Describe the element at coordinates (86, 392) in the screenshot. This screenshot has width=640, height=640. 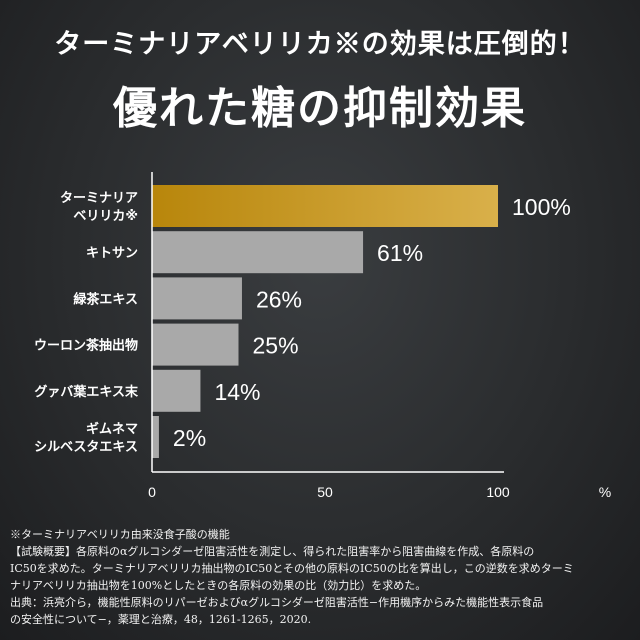
I see `category-label: グァバ葉エキス末` at that location.